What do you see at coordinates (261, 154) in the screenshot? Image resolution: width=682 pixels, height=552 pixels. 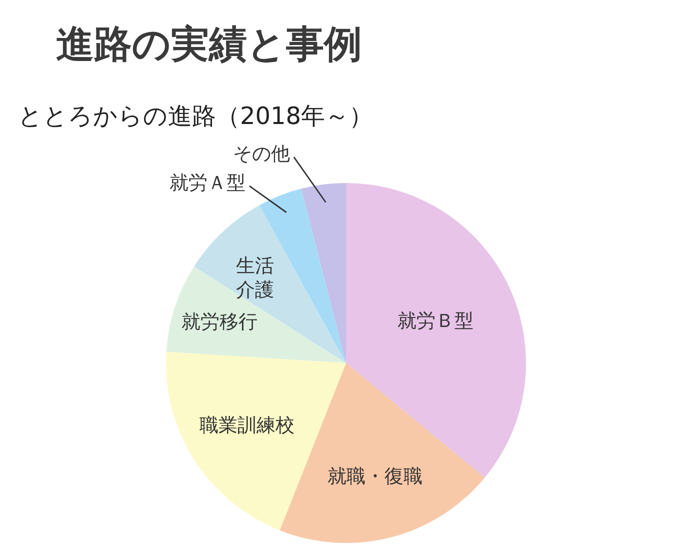 I see `slice-label: その他` at bounding box center [261, 154].